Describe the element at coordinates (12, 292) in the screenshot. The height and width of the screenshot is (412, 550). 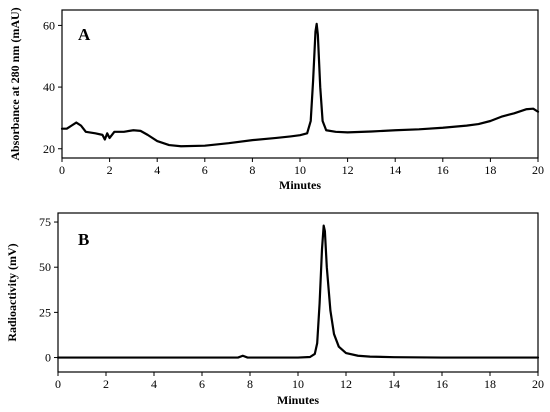
I see `y-axis-title: Radioactivity (mV)` at that location.